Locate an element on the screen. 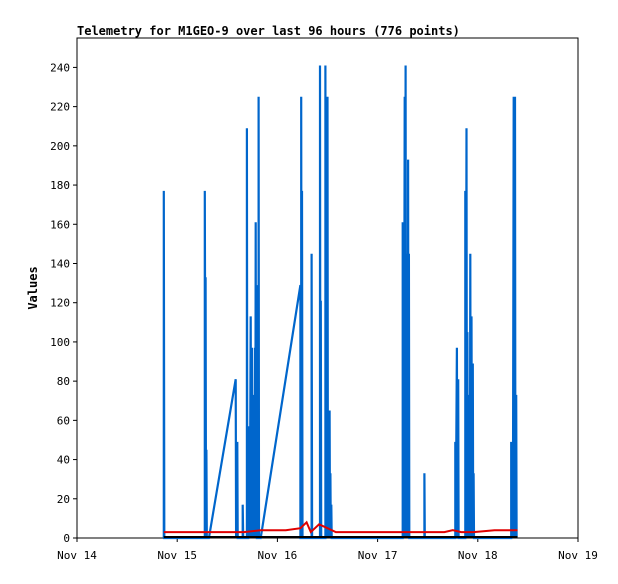  y-tick-label: 140 is located at coordinates (60, 263).